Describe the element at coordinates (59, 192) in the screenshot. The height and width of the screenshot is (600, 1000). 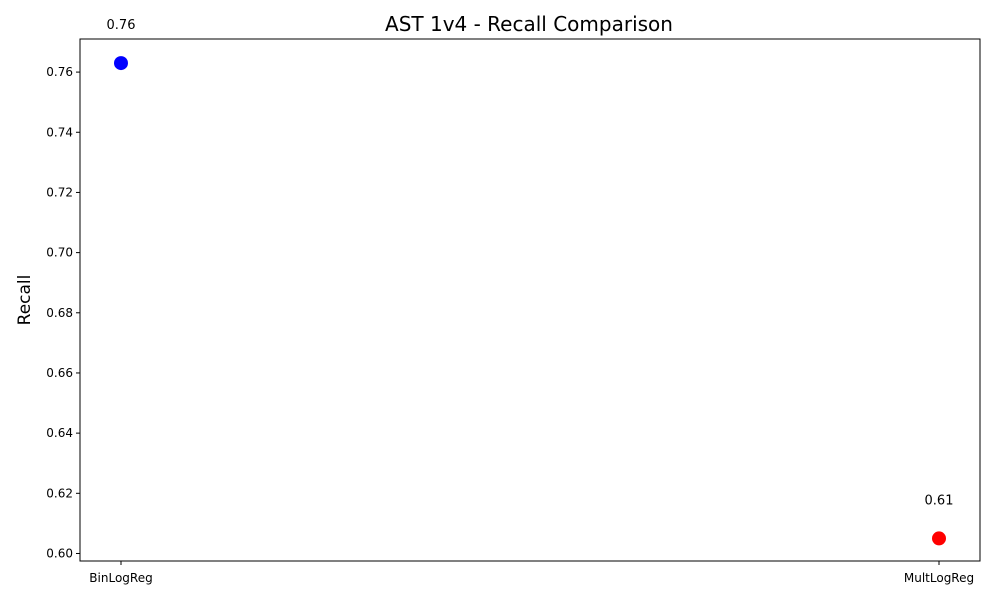
I see `y-tick-label: 0.72` at that location.